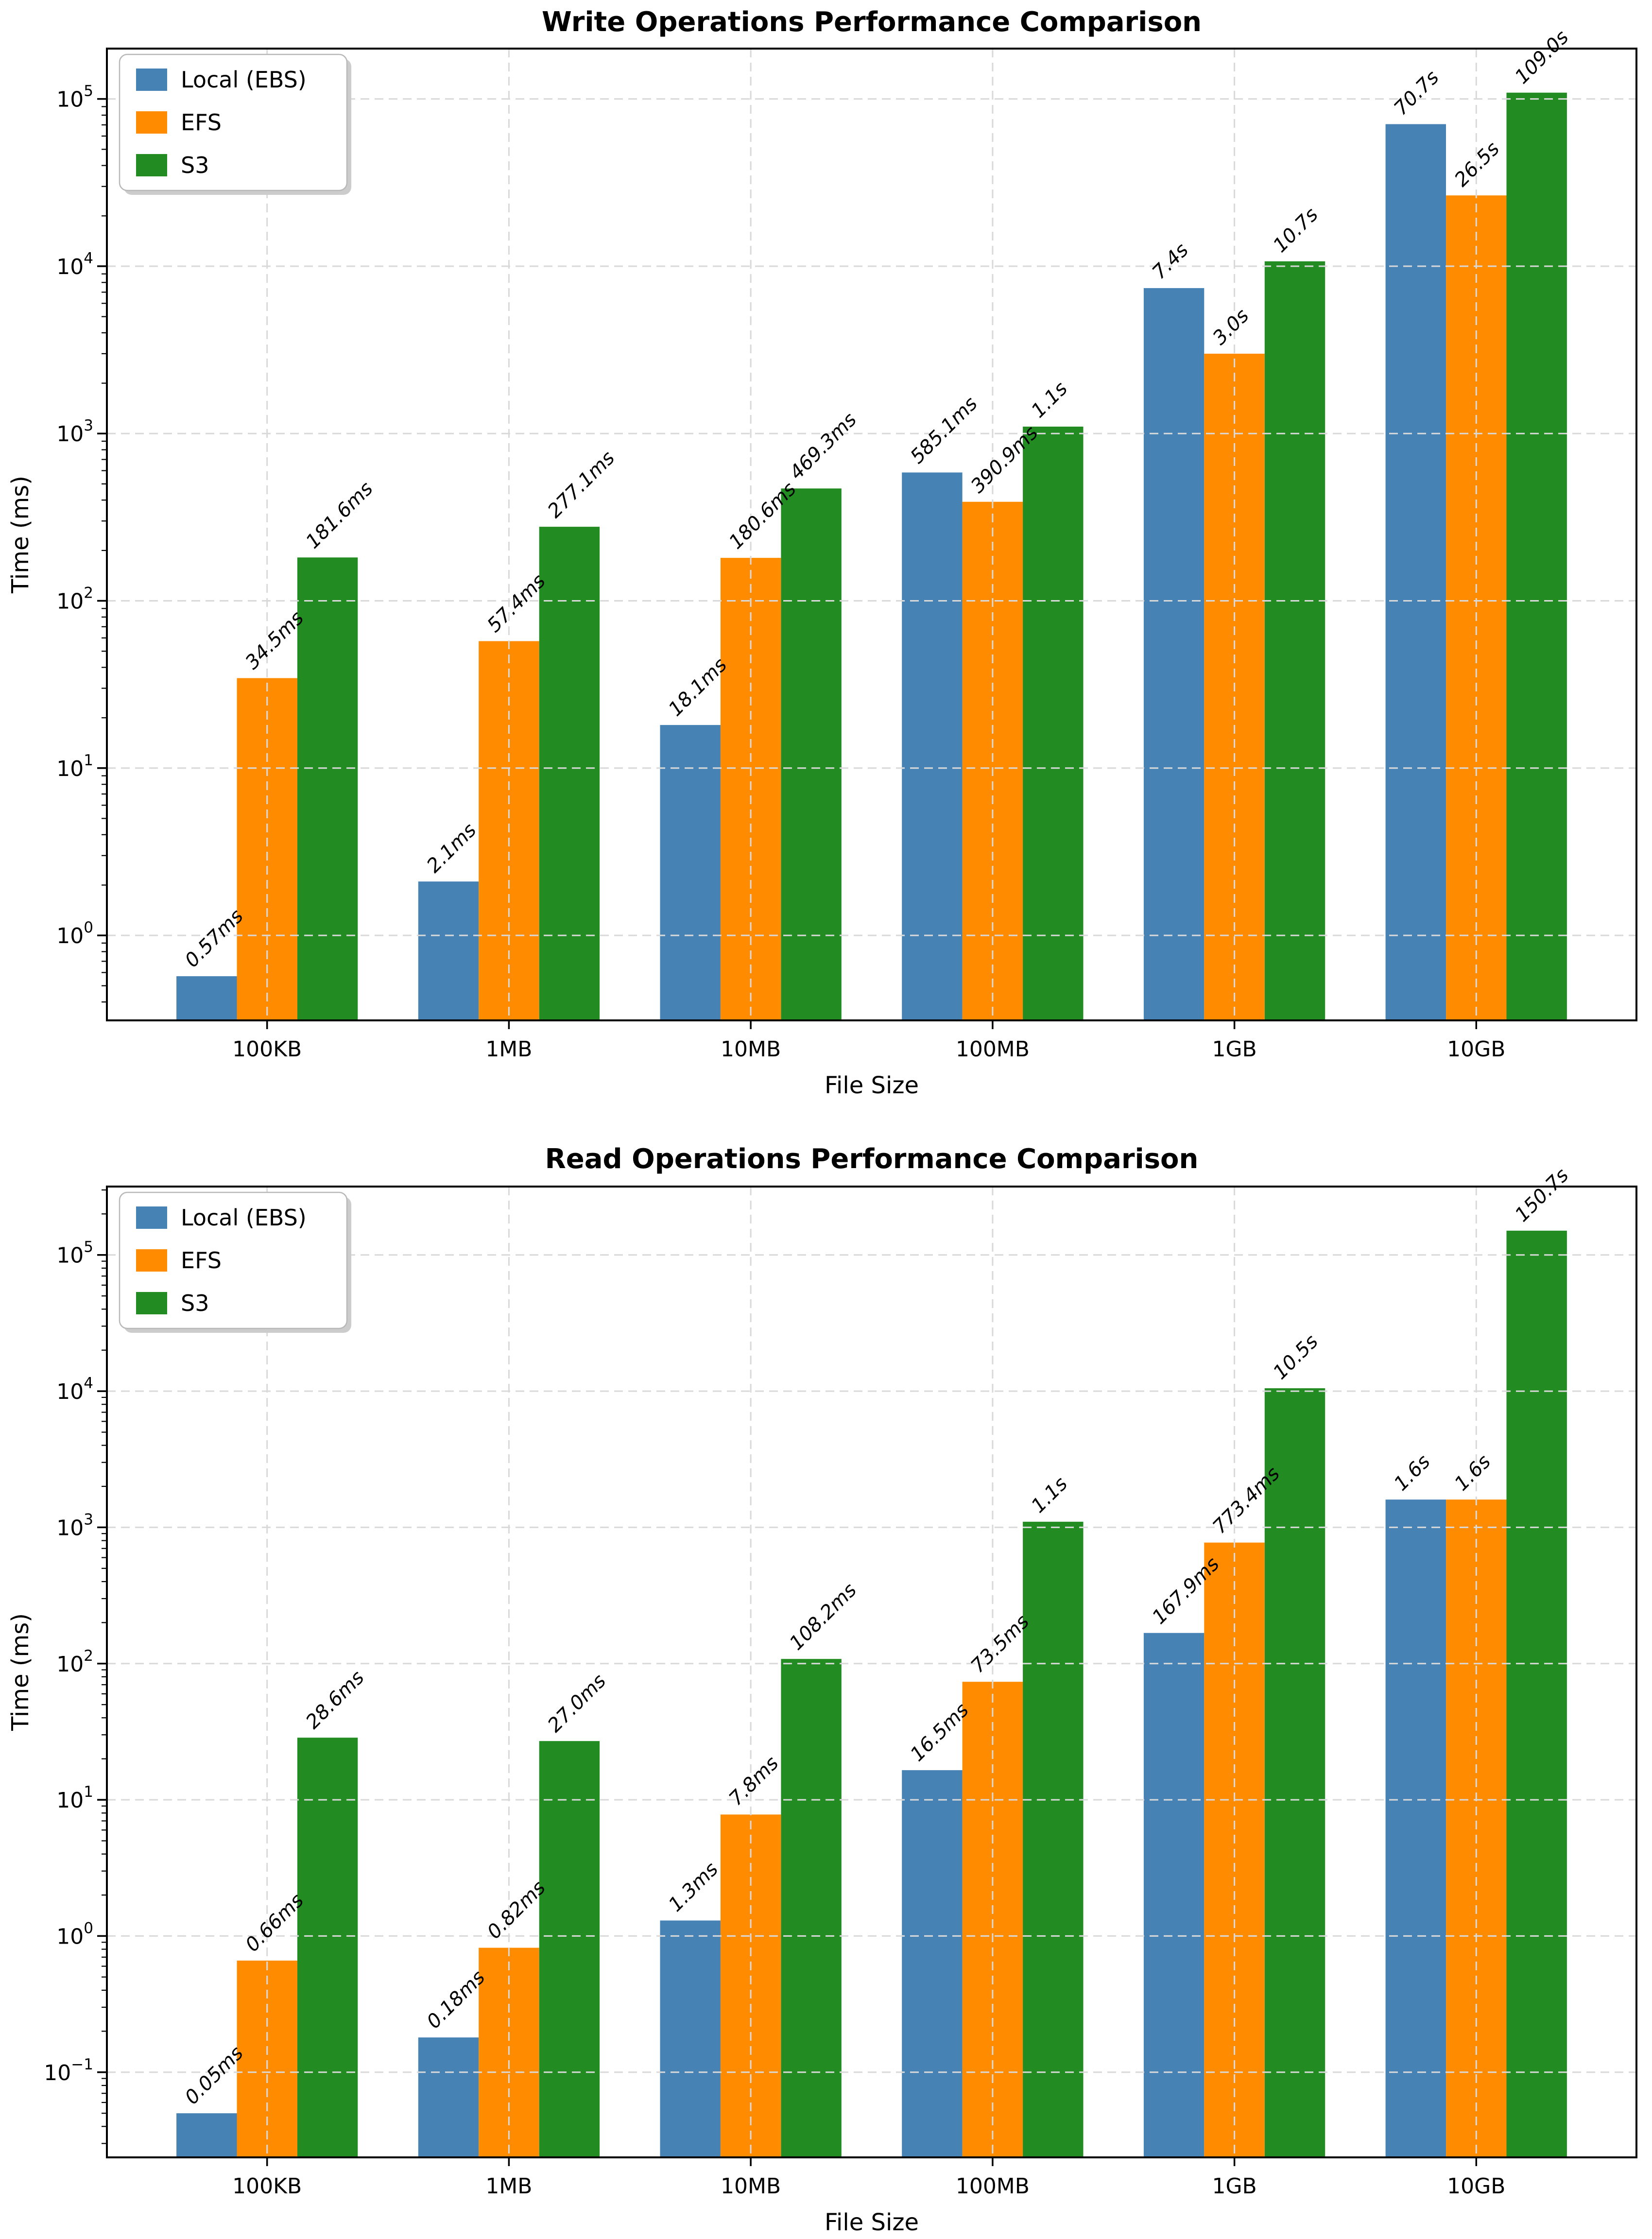 The image size is (1652, 2239). What do you see at coordinates (581, 485) in the screenshot?
I see `bar-value-label: 277.1ms` at bounding box center [581, 485].